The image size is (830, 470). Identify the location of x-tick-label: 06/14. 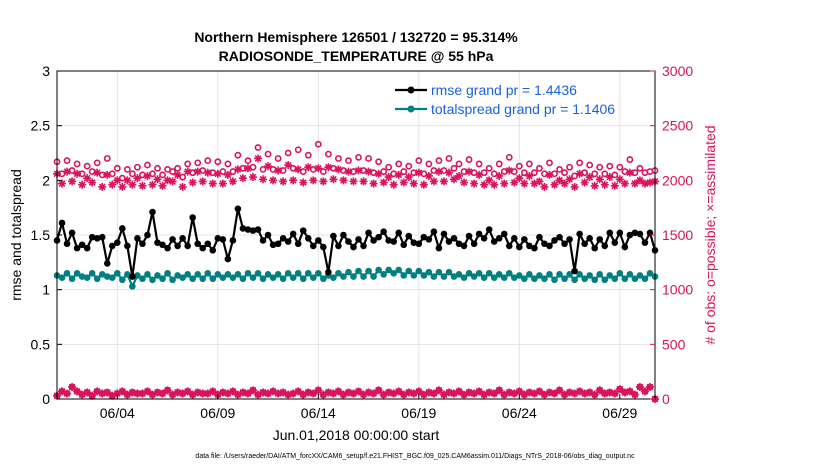
(318, 413).